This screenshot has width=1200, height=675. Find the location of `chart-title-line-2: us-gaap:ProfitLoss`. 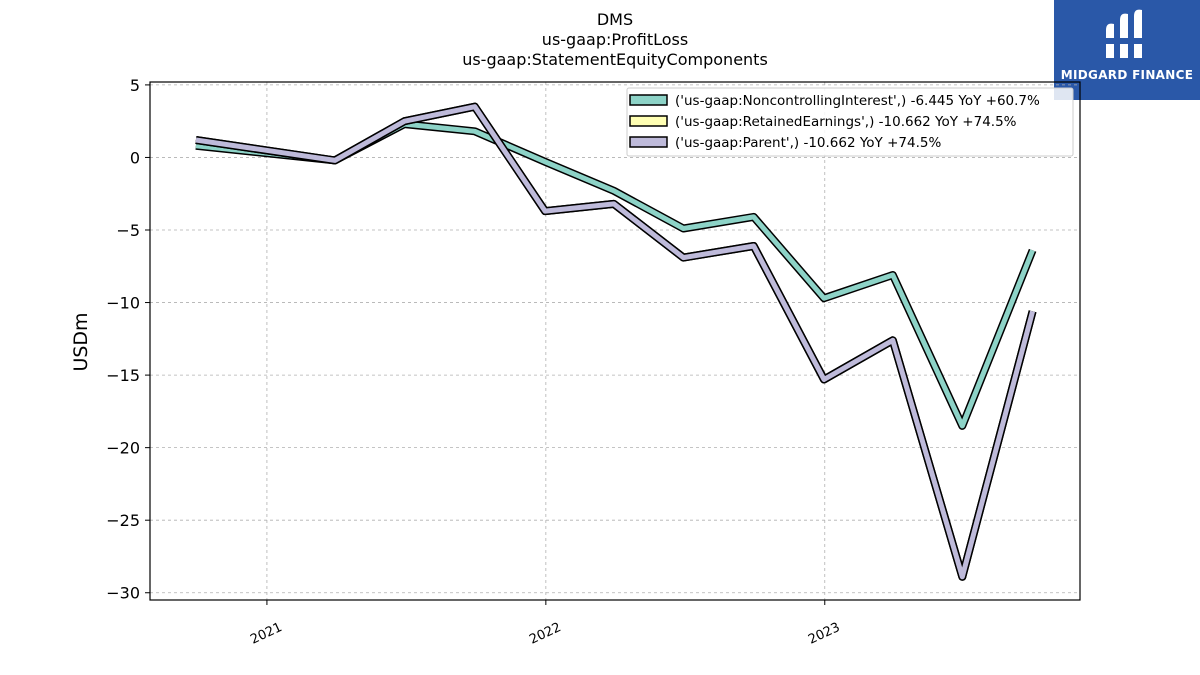

chart-title-line-2: us-gaap:ProfitLoss is located at coordinates (615, 39).